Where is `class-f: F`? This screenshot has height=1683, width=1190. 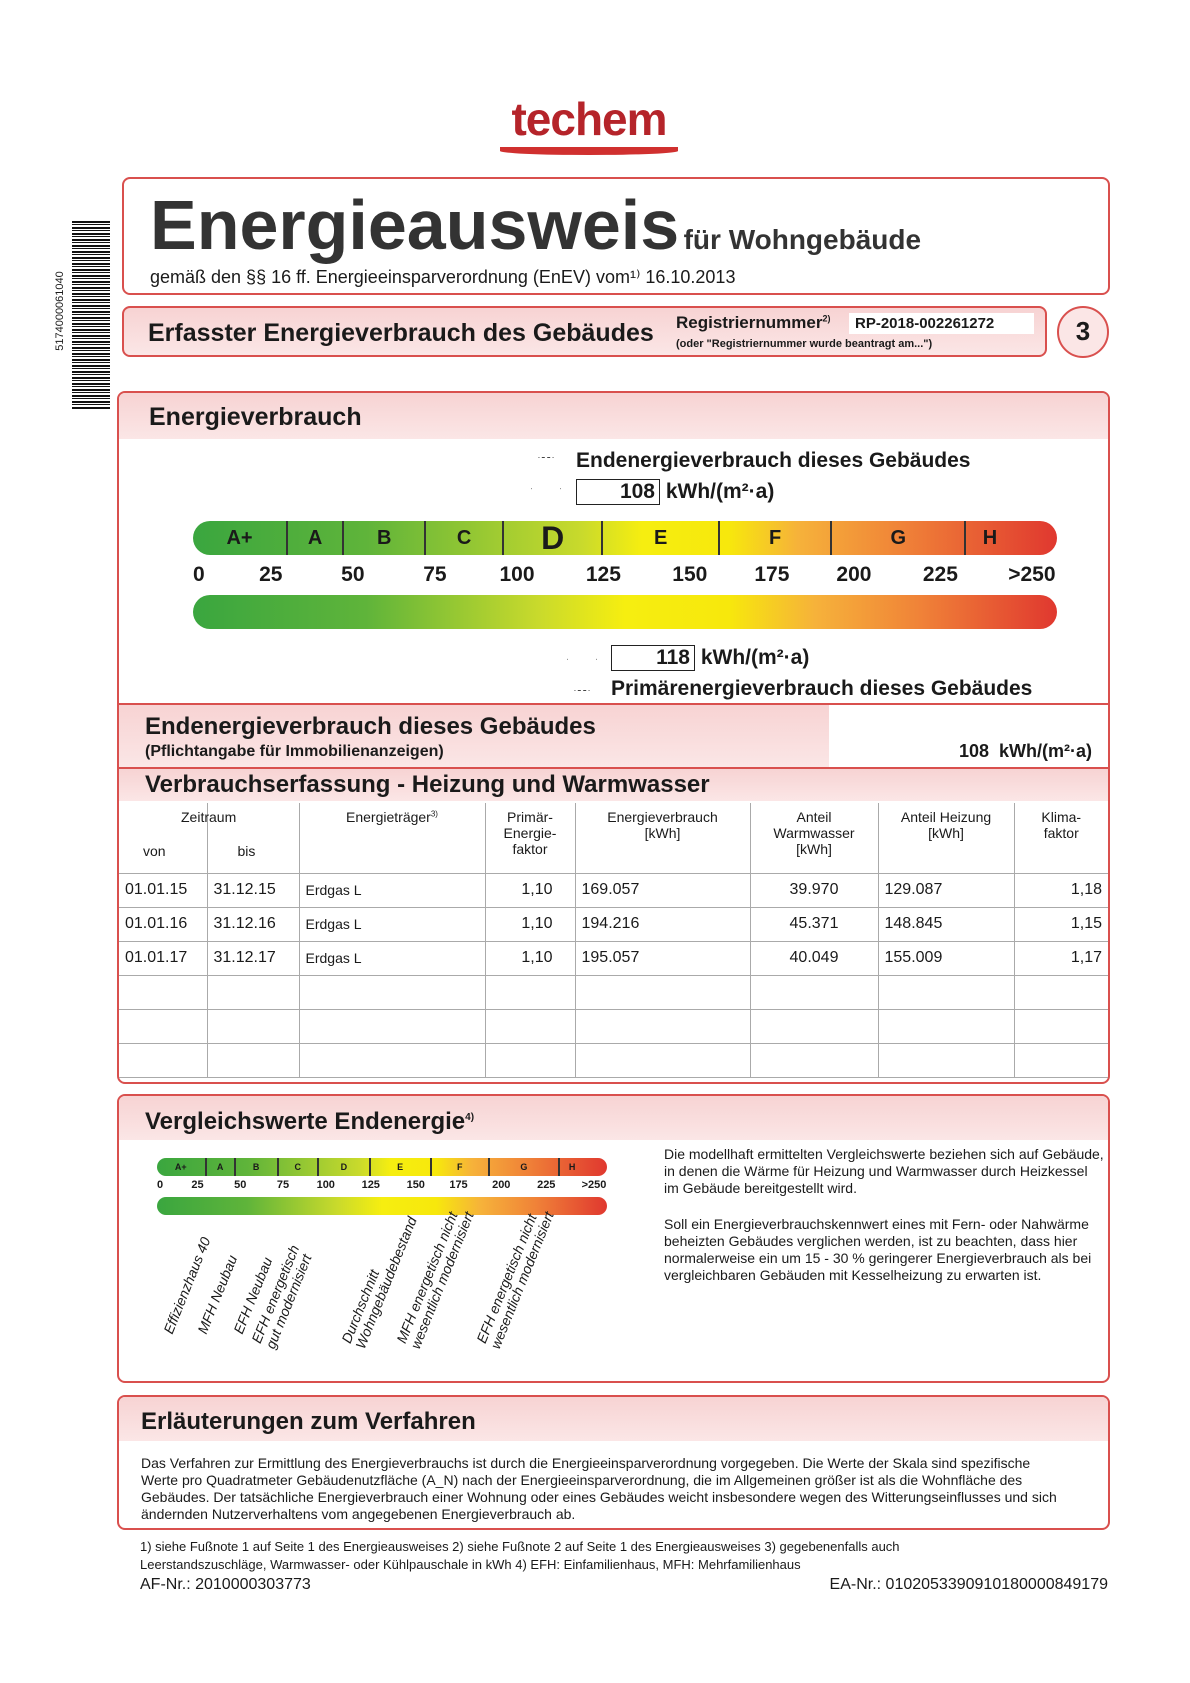 class-f: F is located at coordinates (776, 538).